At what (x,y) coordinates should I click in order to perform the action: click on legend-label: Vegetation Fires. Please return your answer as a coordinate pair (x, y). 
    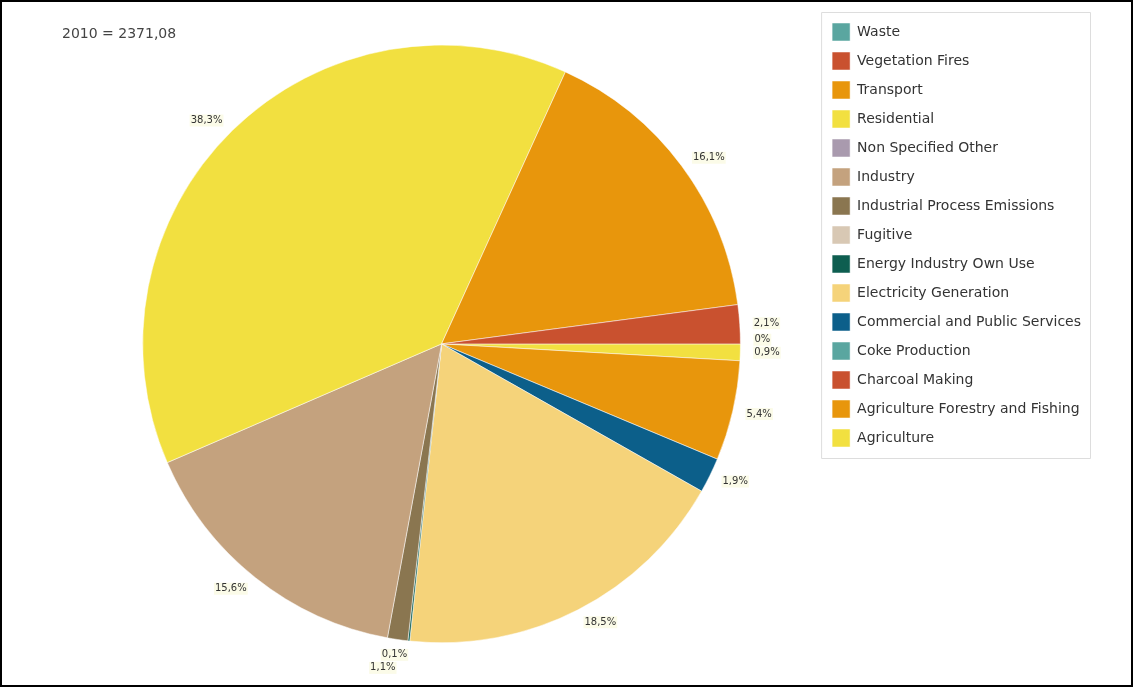
    Looking at the image, I should click on (913, 59).